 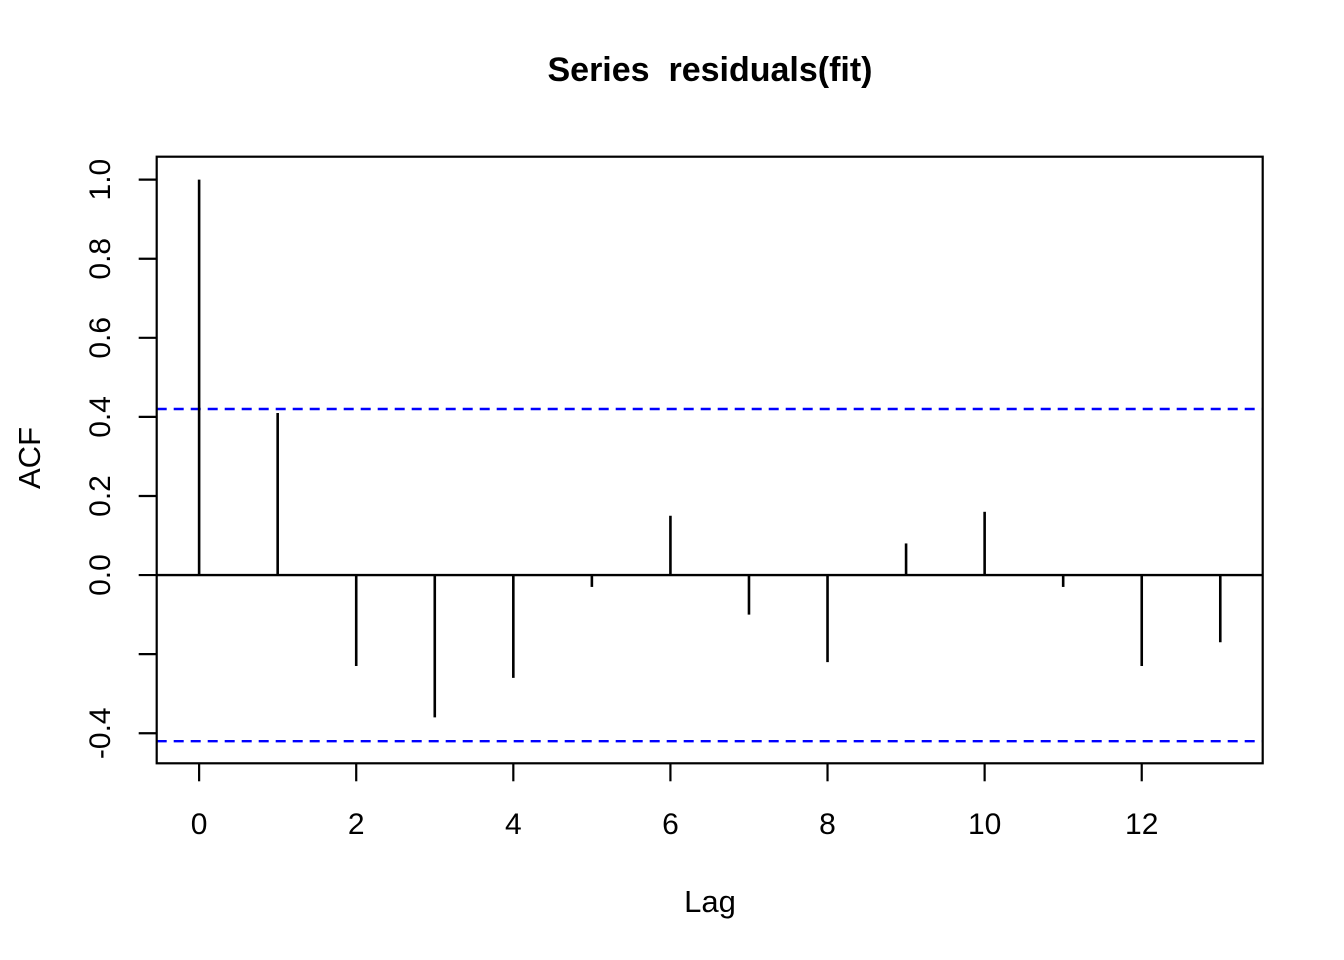 I want to click on x-tick-label-6: 6, so click(x=670, y=824).